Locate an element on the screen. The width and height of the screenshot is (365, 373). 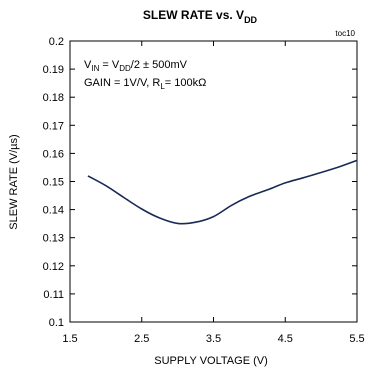
annotation-text-part: V is located at coordinates (88, 65).